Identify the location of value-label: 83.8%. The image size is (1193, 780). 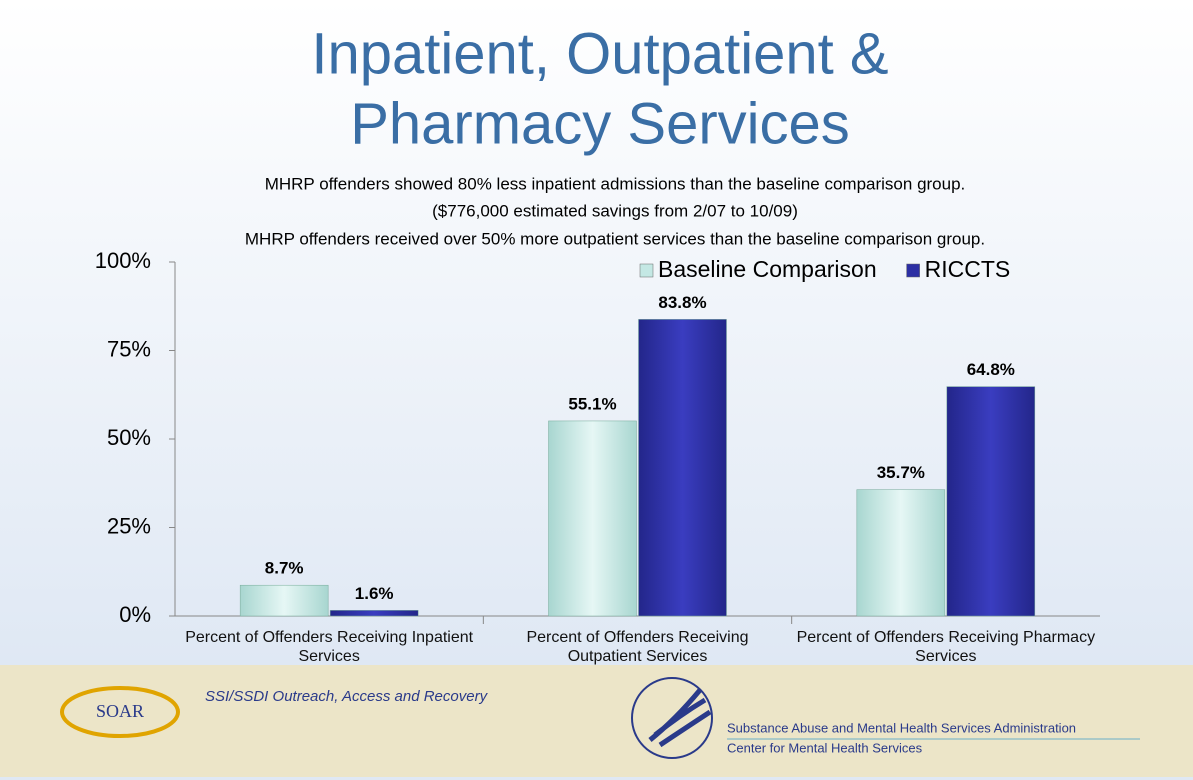
(682, 302).